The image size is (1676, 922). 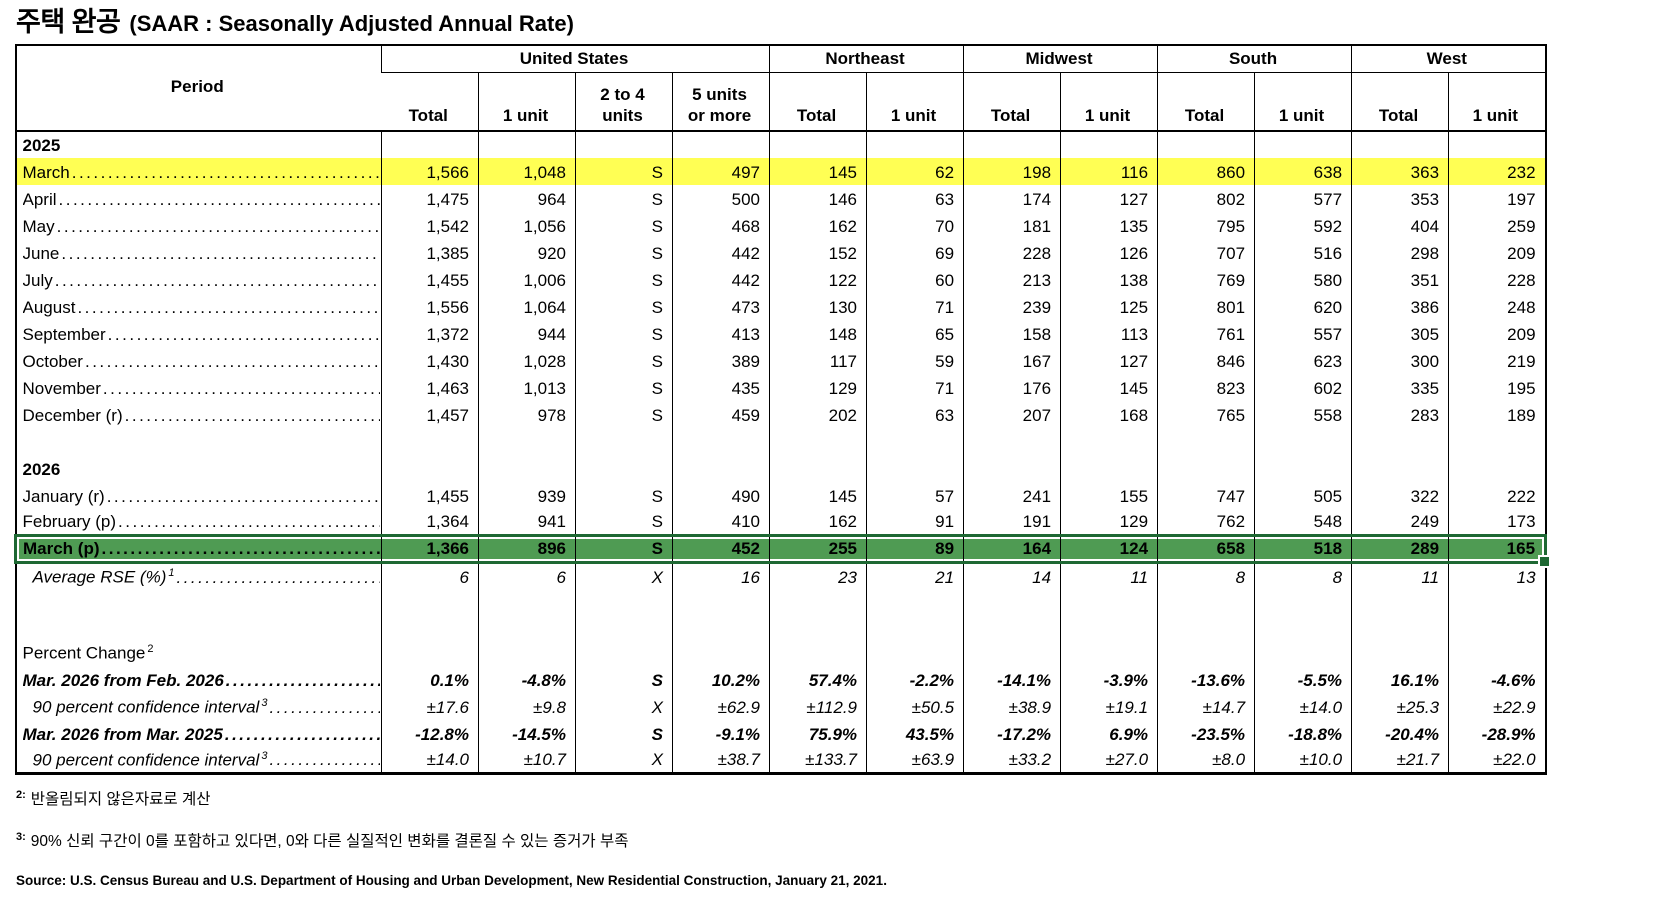 What do you see at coordinates (199, 252) in the screenshot?
I see `period-cell: June` at bounding box center [199, 252].